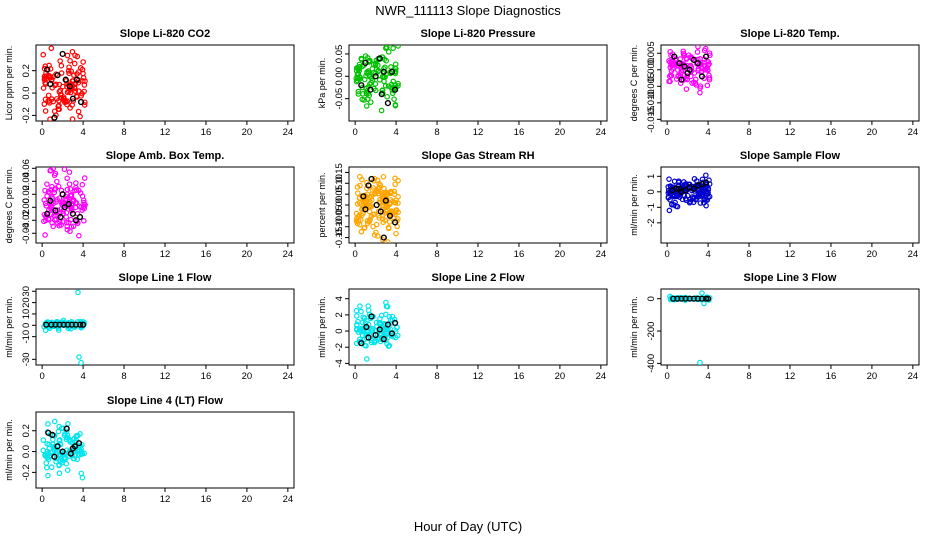 The width and height of the screenshot is (936, 540). Describe the element at coordinates (322, 204) in the screenshot. I see `y-axis-label: percent per min.` at that location.